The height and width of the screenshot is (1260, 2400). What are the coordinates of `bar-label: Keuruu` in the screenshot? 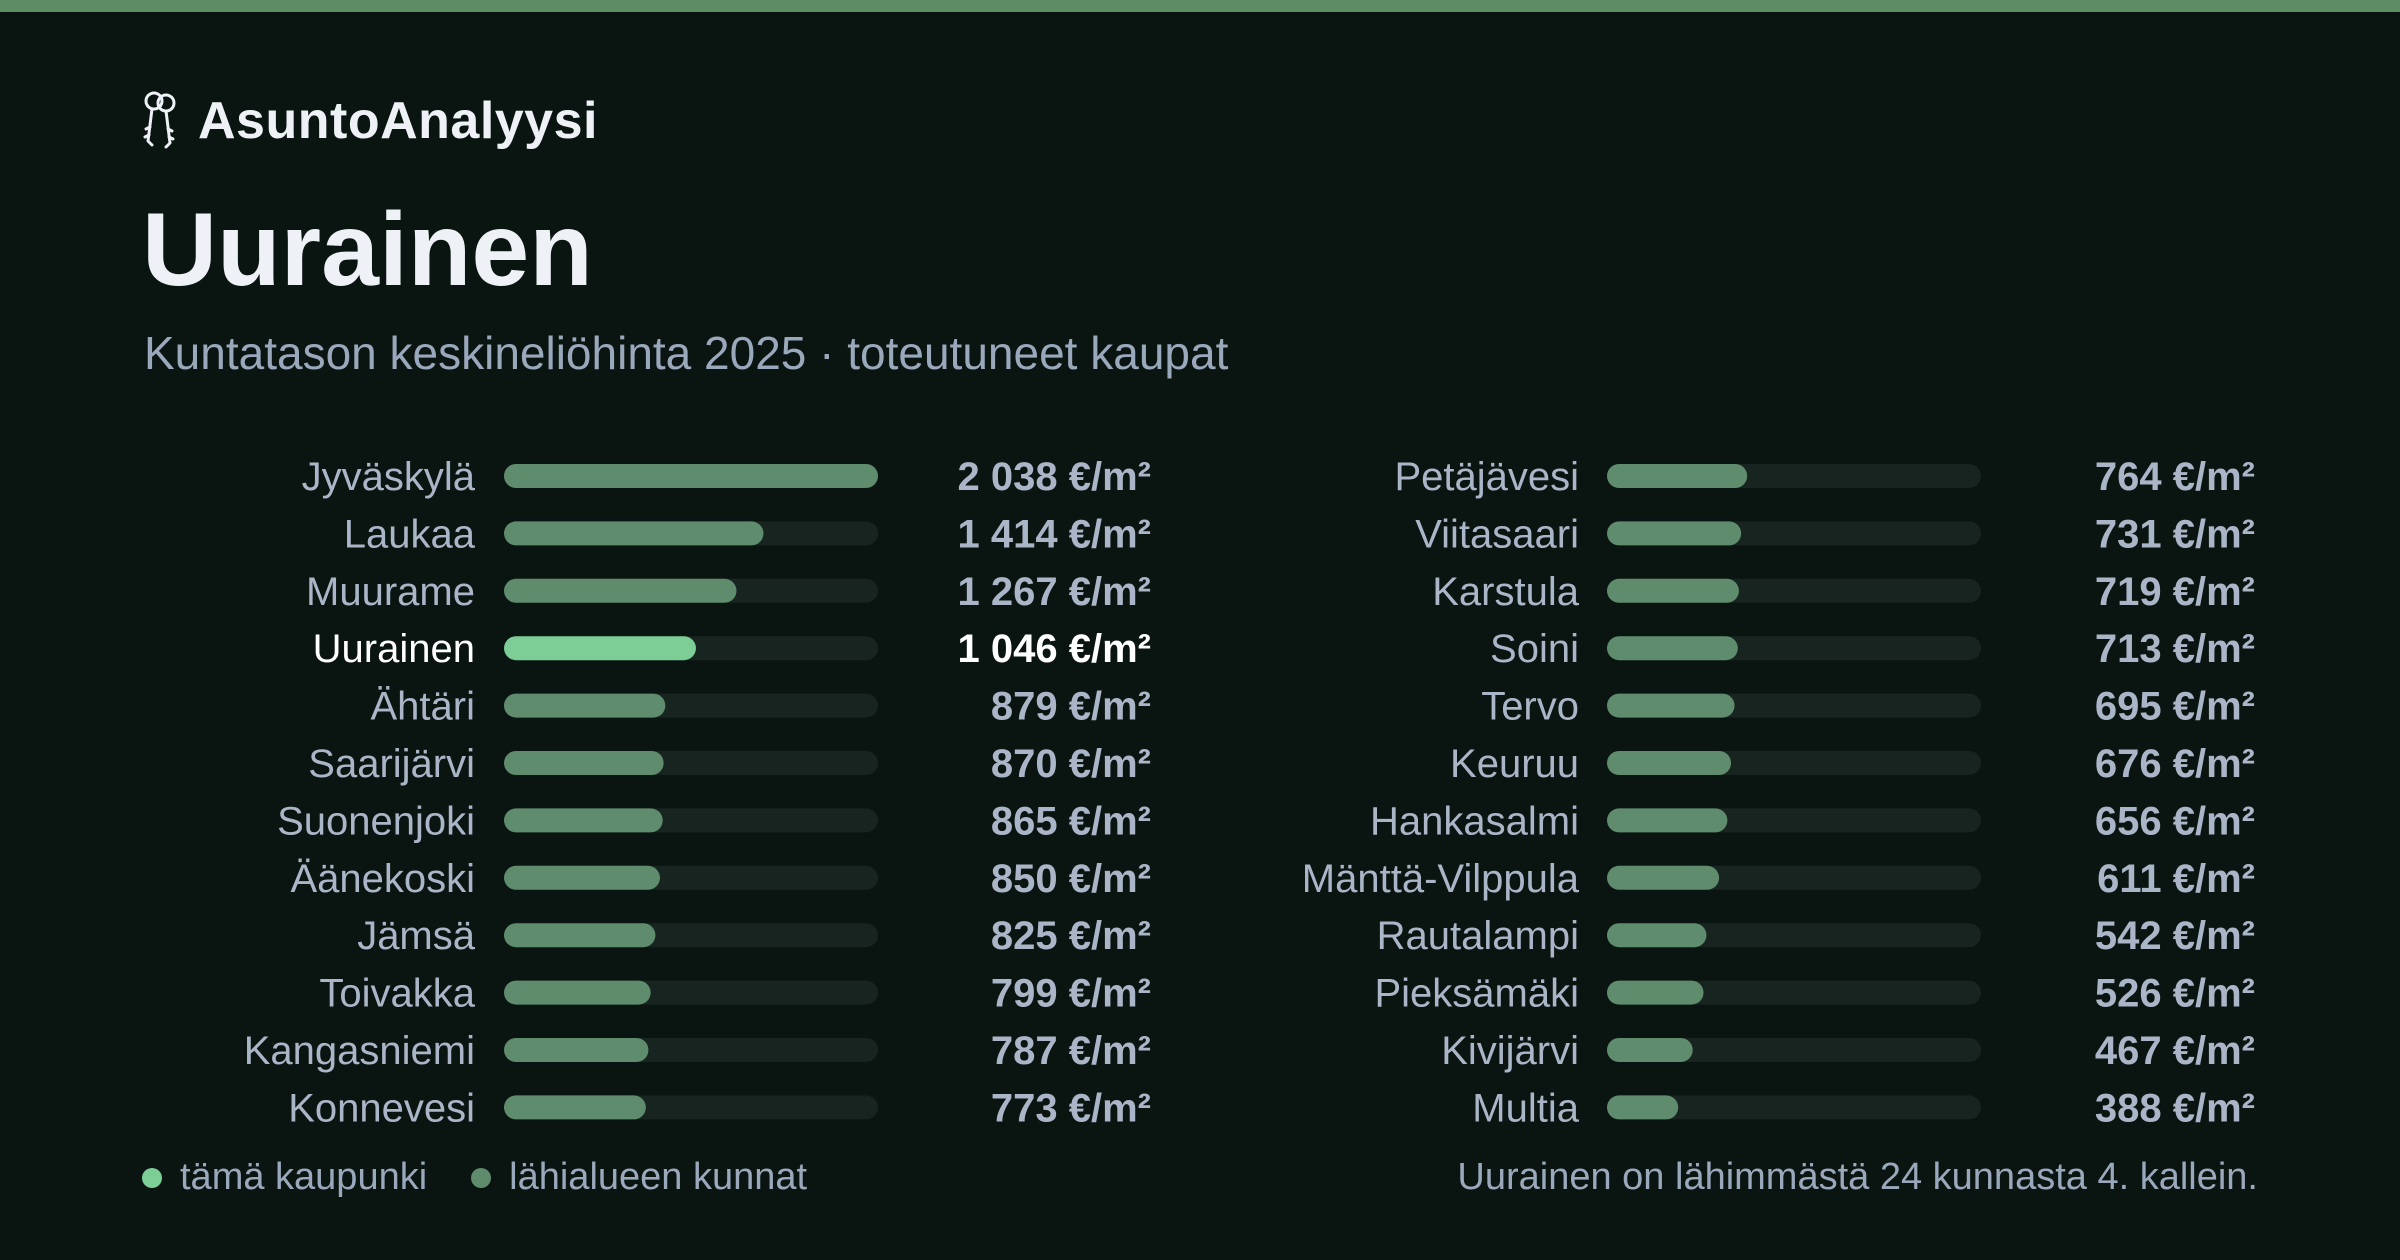 It's located at (1514, 764).